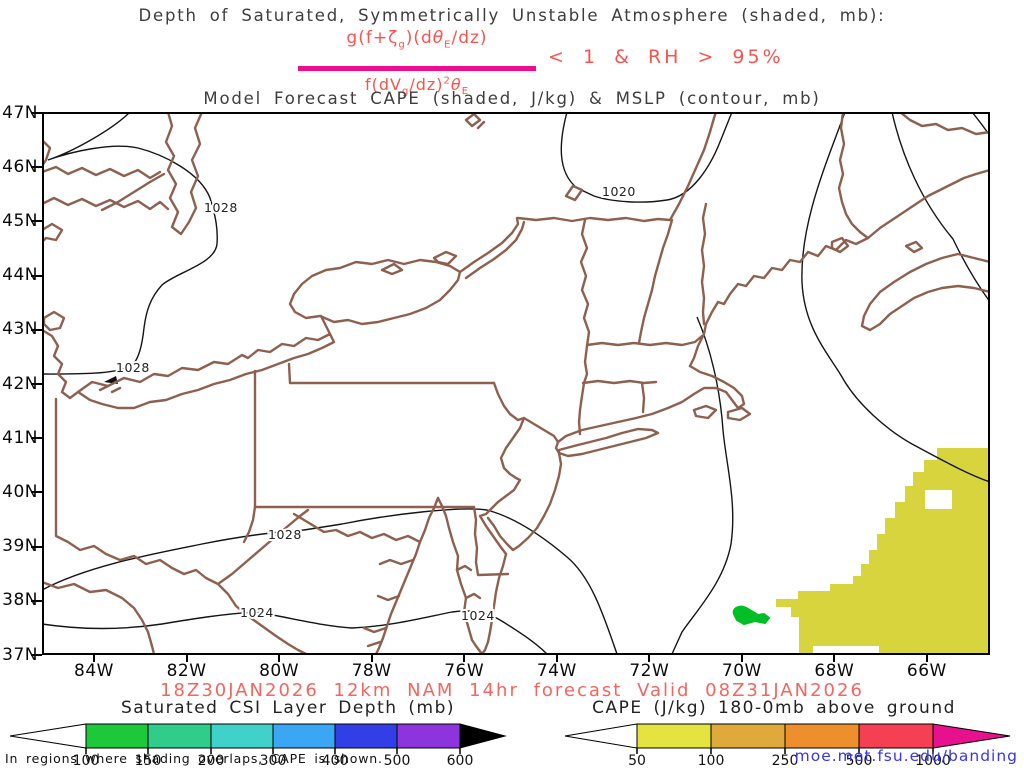 The height and width of the screenshot is (768, 1024). Describe the element at coordinates (20, 546) in the screenshot. I see `lat-tick-label: 39N` at that location.